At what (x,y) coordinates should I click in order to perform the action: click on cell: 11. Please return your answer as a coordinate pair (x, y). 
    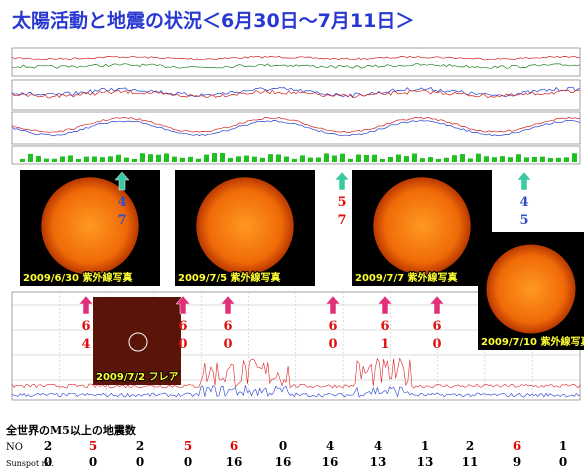
    Looking at the image, I should click on (470, 462).